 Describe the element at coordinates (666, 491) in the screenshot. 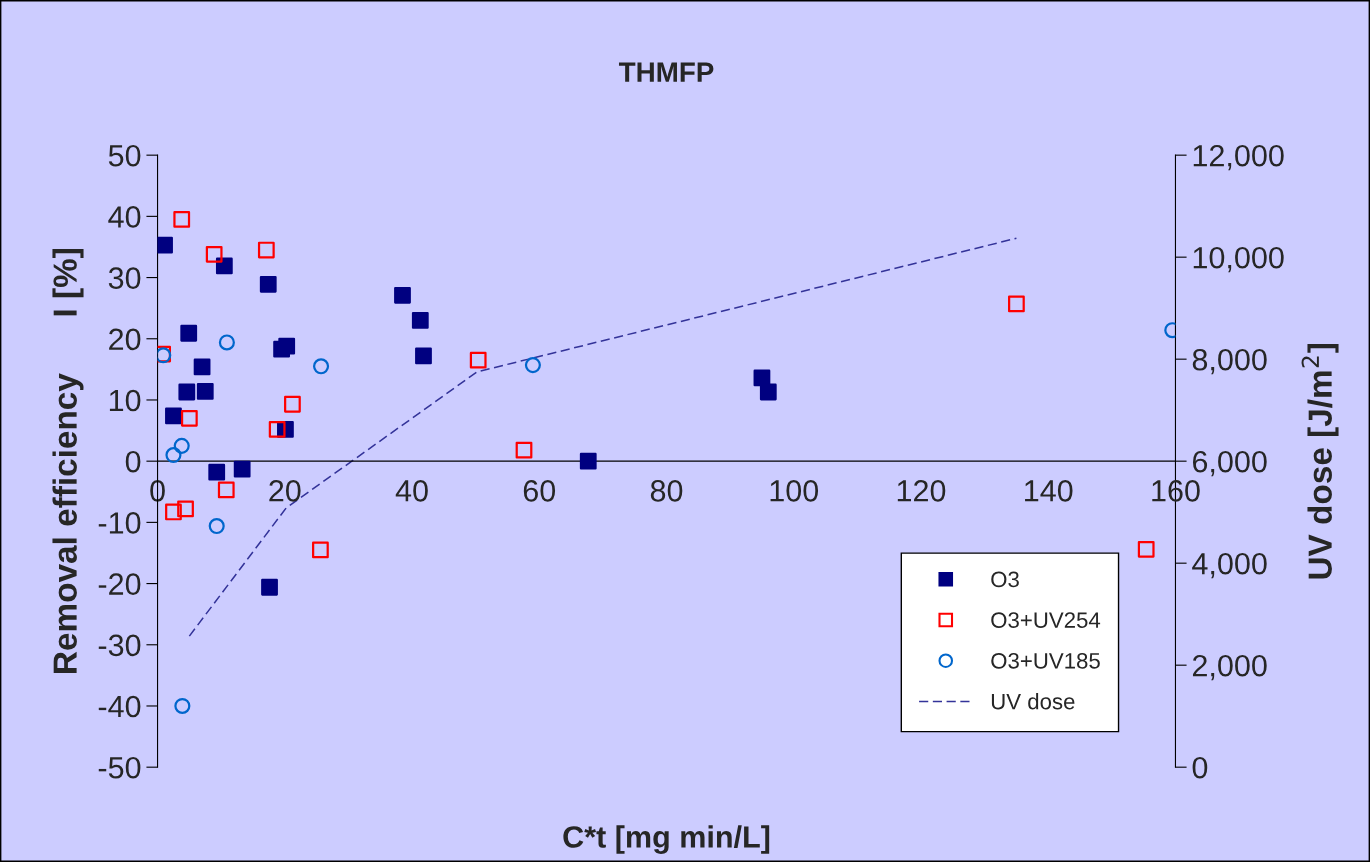

I see `x-tick-label: 80` at that location.